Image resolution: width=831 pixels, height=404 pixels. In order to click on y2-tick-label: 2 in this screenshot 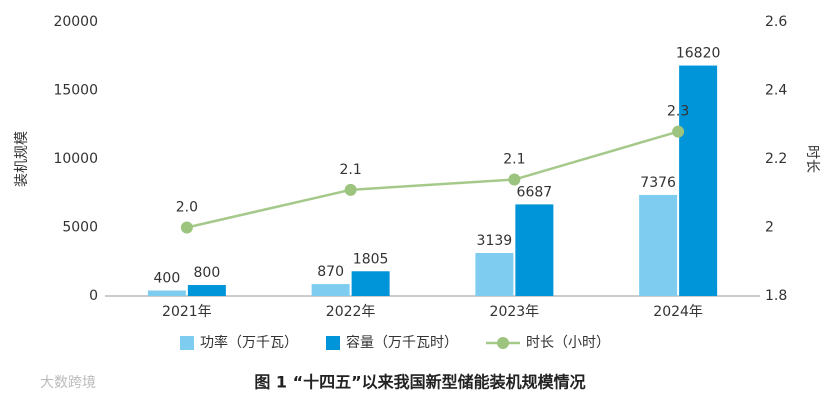, I will do `click(769, 228)`.